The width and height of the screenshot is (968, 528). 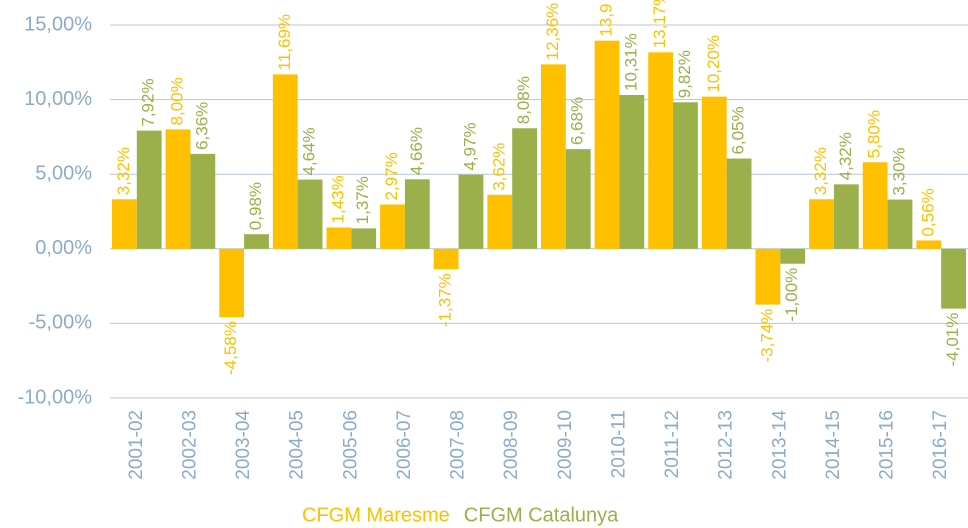 What do you see at coordinates (779, 445) in the screenshot?
I see `x-tick-label: 2013-14` at bounding box center [779, 445].